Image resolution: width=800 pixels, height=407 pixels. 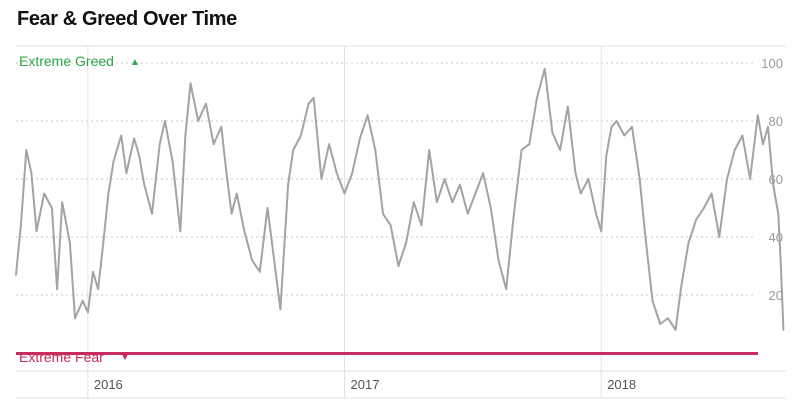 What do you see at coordinates (772, 63) in the screenshot?
I see `y-tick-label: 100` at bounding box center [772, 63].